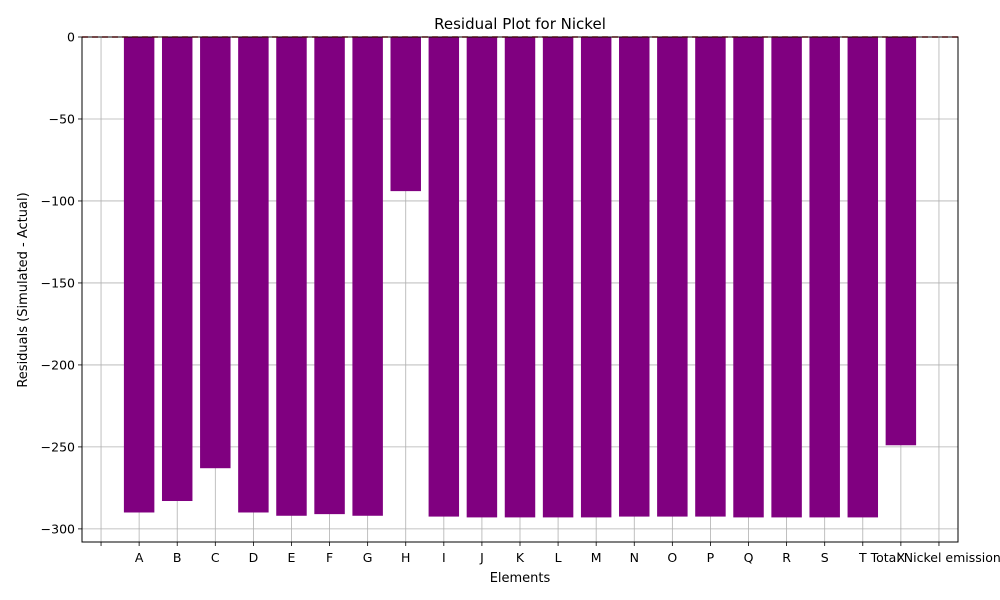 The image size is (1000, 600). What do you see at coordinates (23, 289) in the screenshot?
I see `y-axis-label: Residuals (Simulated - Actual)` at bounding box center [23, 289].